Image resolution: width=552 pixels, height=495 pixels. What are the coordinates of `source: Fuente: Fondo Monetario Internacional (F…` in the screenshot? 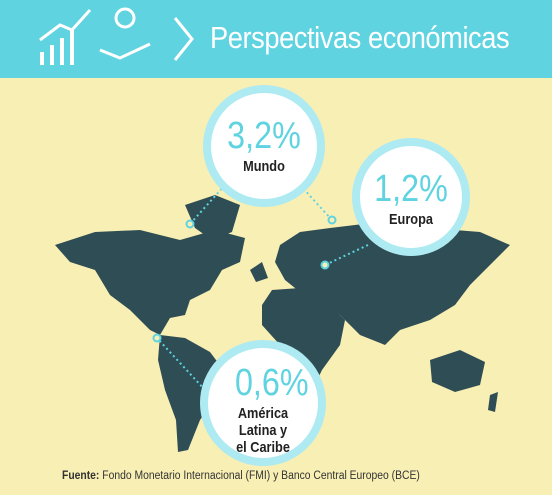 It's located at (241, 476).